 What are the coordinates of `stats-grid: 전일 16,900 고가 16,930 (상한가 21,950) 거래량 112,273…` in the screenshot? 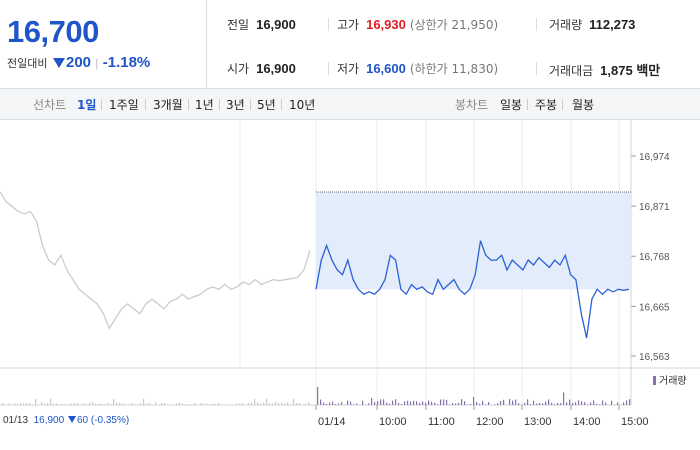 It's located at (453, 44).